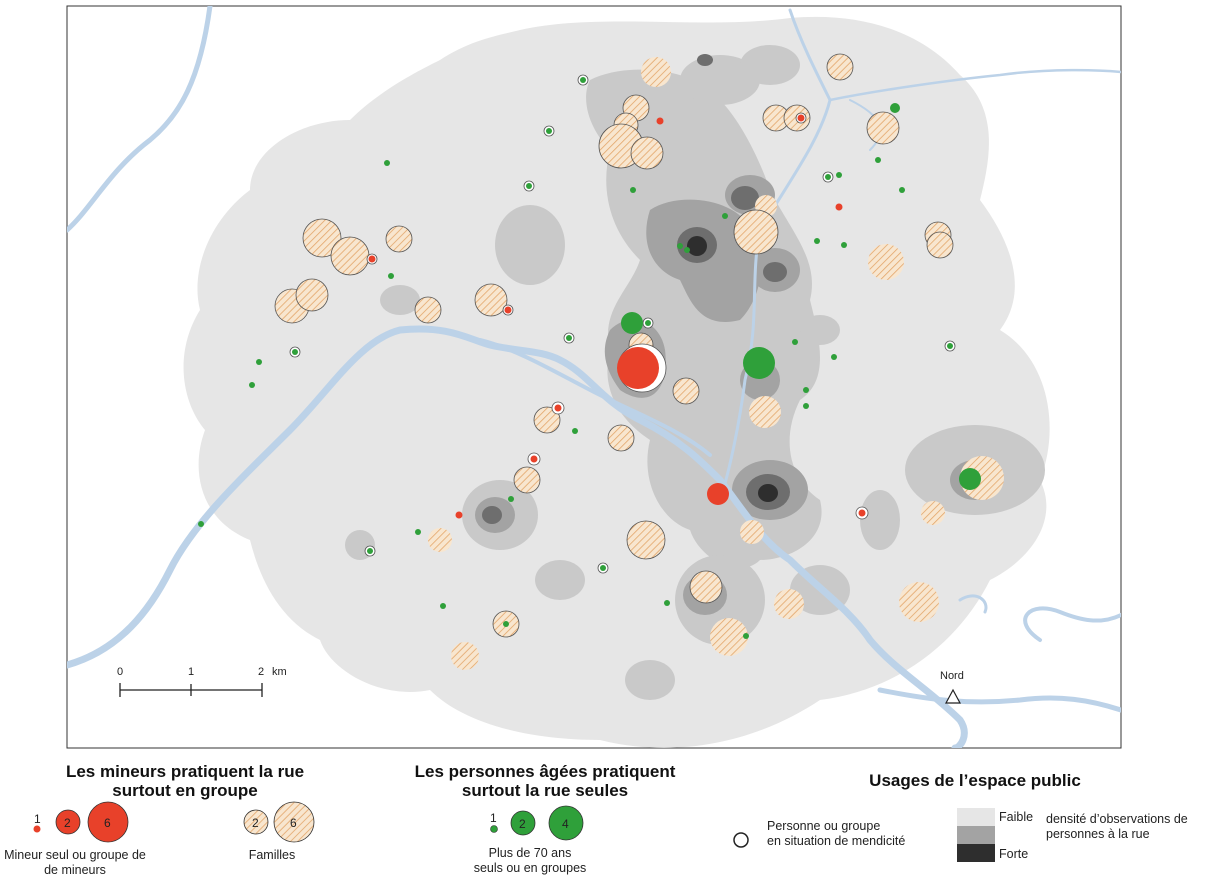 The height and width of the screenshot is (878, 1225). I want to click on usages-legend-title: Usages de l’espace public, so click(975, 780).